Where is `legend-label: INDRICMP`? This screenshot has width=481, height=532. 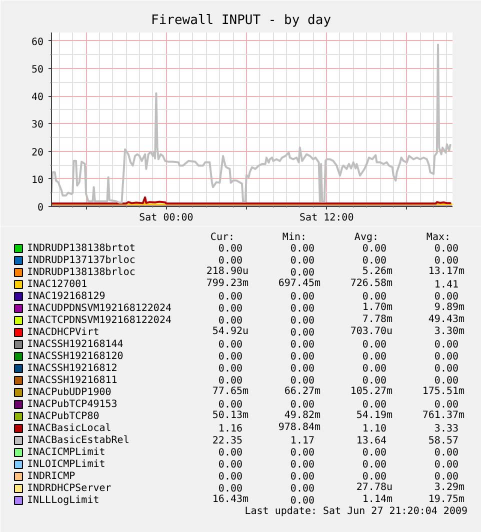 legend-label: INDRICMP is located at coordinates (51, 476).